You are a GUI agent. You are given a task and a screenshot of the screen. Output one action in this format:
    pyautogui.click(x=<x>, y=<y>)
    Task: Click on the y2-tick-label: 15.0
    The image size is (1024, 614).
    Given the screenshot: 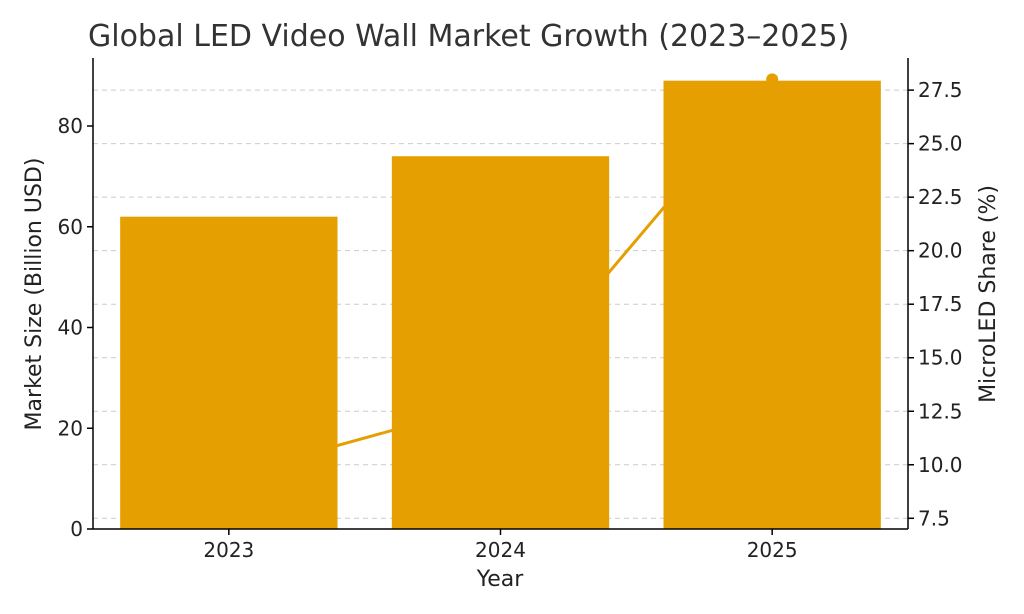 What is the action you would take?
    pyautogui.click(x=940, y=358)
    